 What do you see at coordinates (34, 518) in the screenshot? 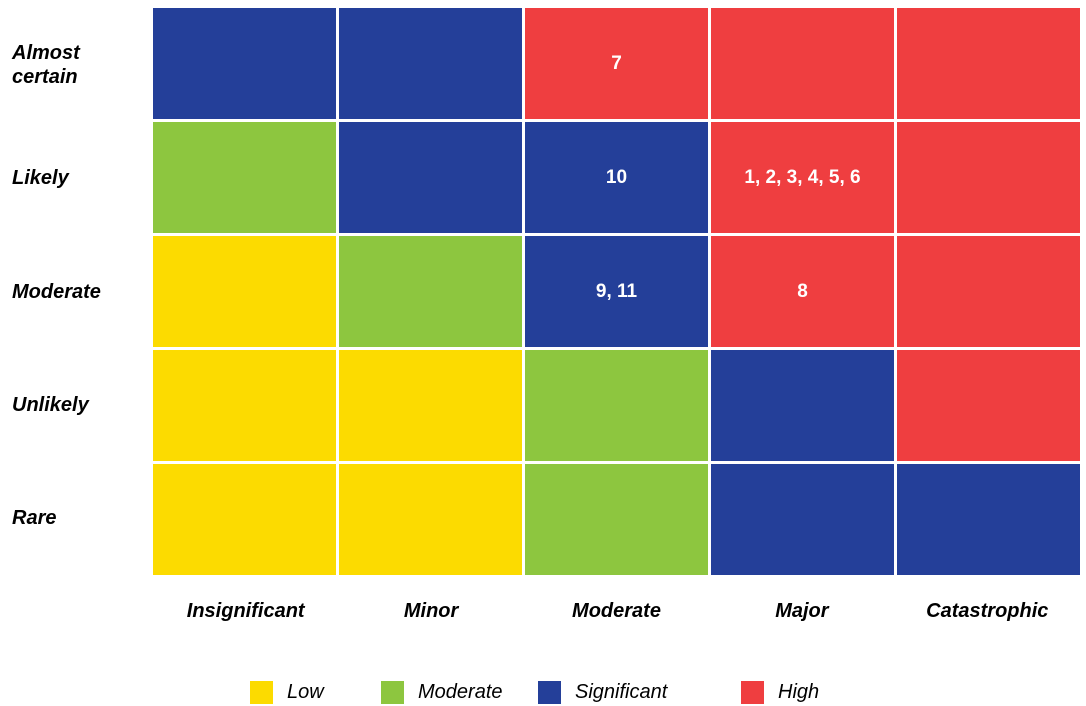
I see `row-label: Rare` at bounding box center [34, 518].